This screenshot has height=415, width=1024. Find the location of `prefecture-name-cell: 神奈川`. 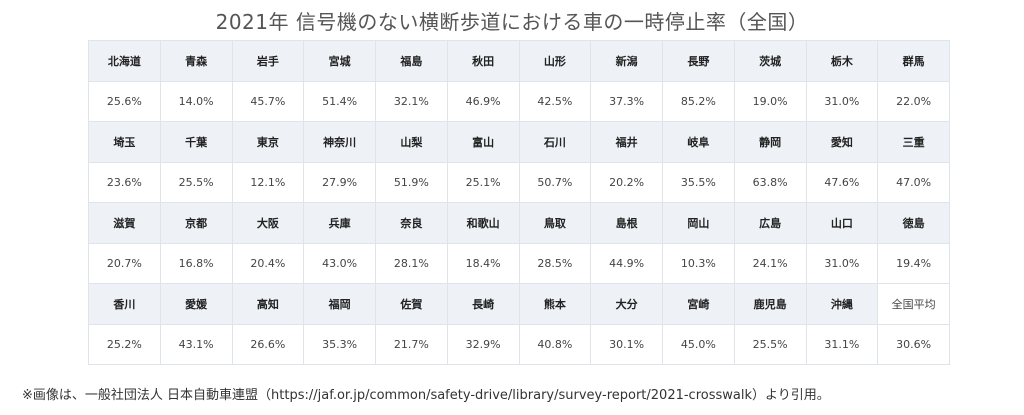

prefecture-name-cell: 神奈川 is located at coordinates (340, 142).